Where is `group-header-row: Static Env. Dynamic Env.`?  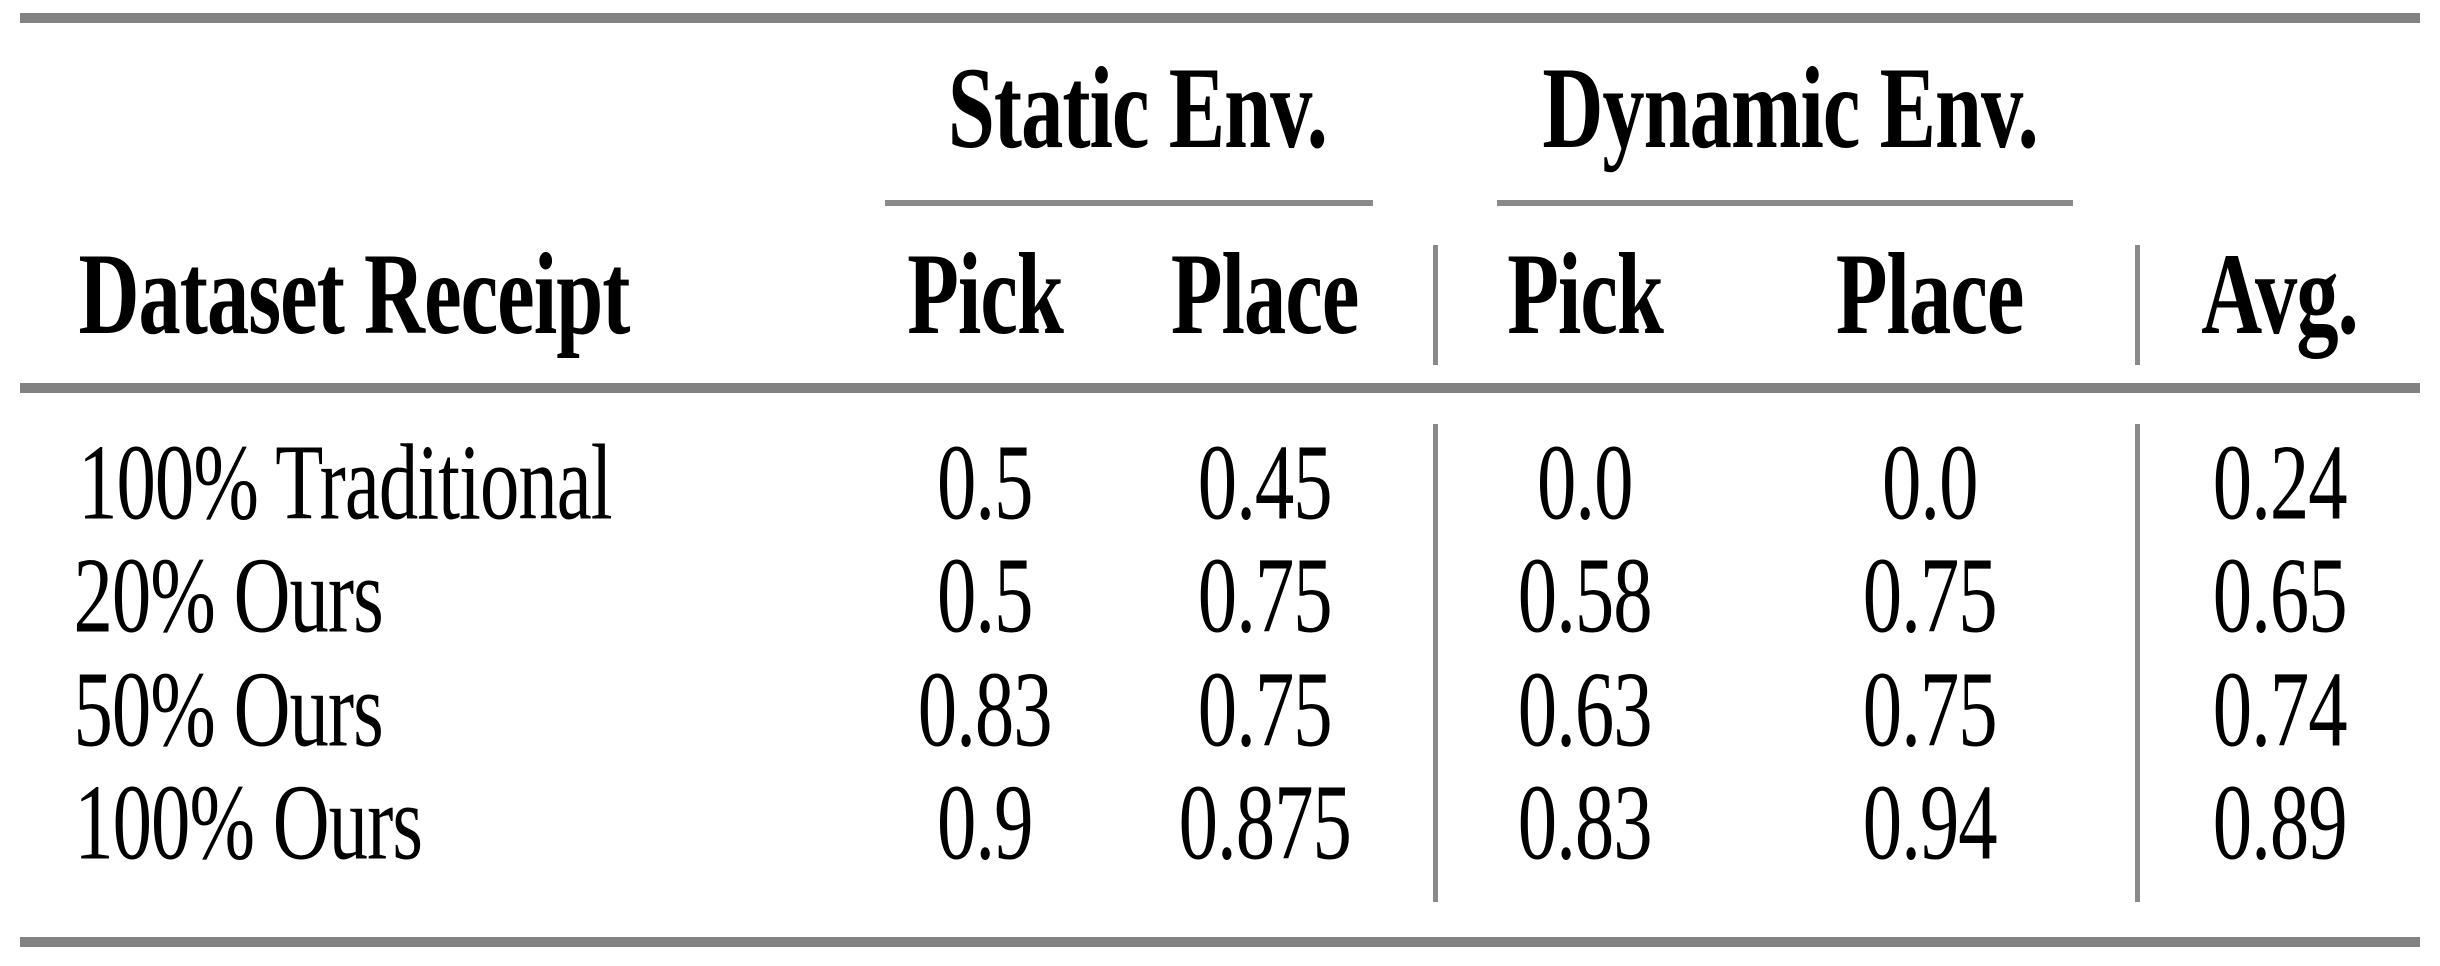
group-header-row: Static Env. Dynamic Env. is located at coordinates (1220, 109).